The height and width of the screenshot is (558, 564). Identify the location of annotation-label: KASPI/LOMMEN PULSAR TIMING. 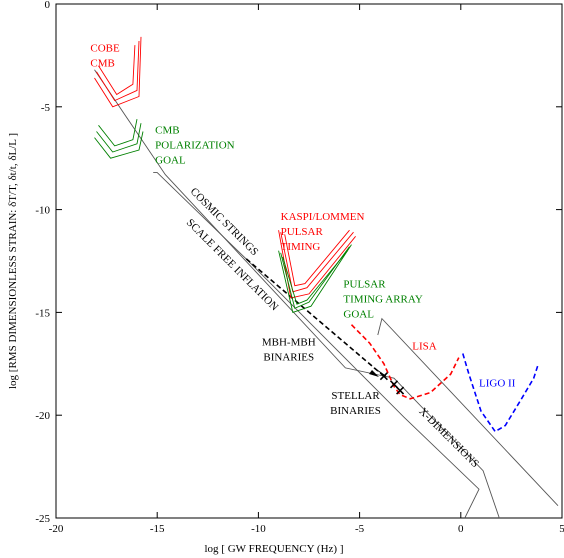
(323, 232).